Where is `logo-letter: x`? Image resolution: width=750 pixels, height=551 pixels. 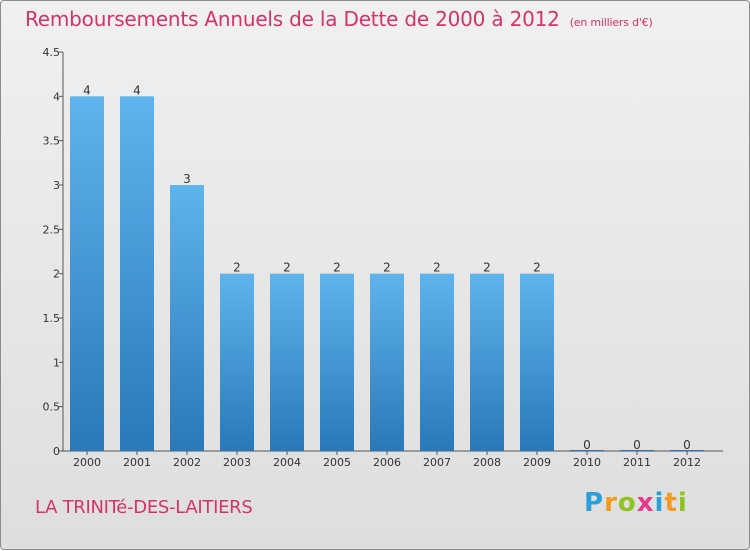
logo-letter: x is located at coordinates (645, 503).